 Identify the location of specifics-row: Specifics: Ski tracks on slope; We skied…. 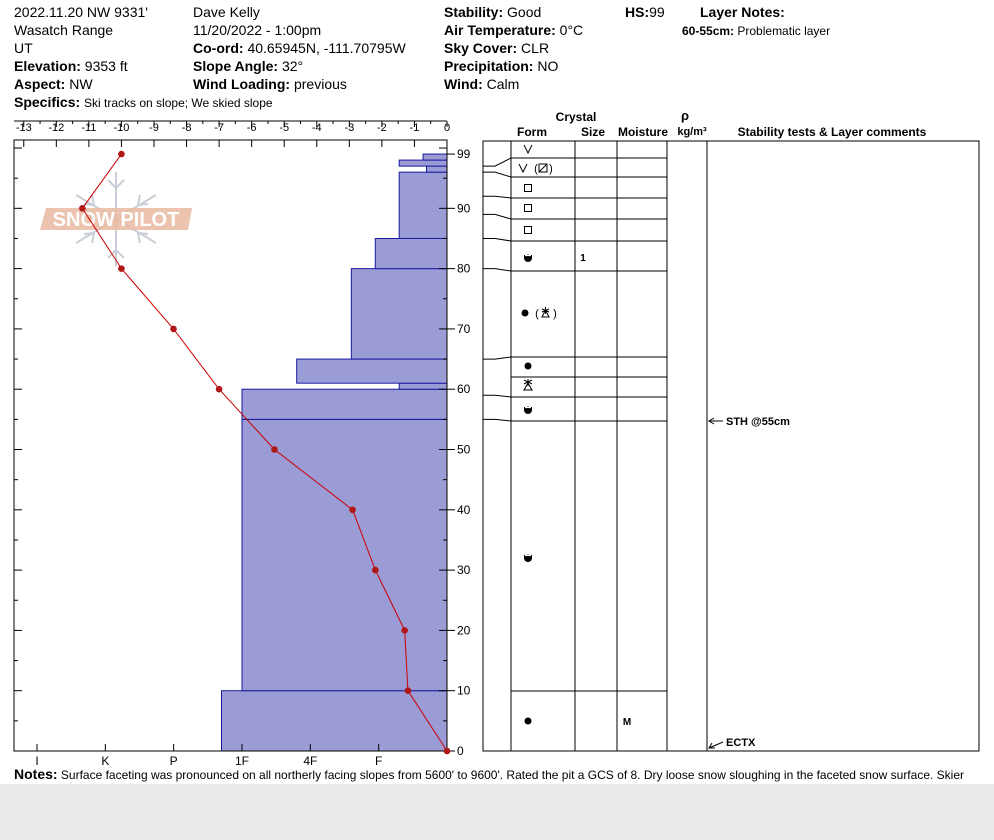
(143, 102).